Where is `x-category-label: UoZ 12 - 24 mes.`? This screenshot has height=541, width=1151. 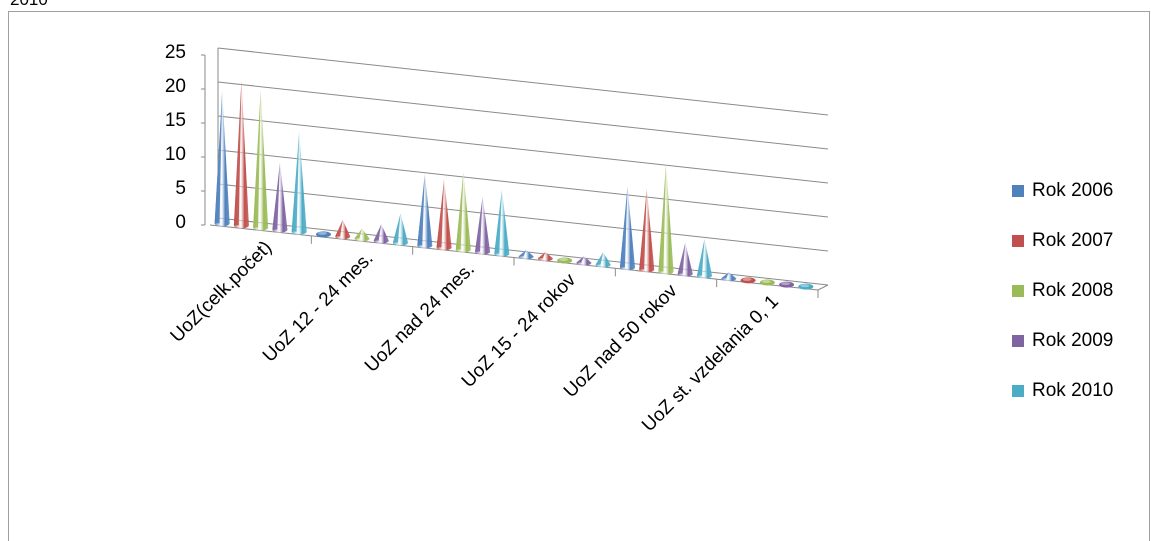 x-category-label: UoZ 12 - 24 mes. is located at coordinates (318, 307).